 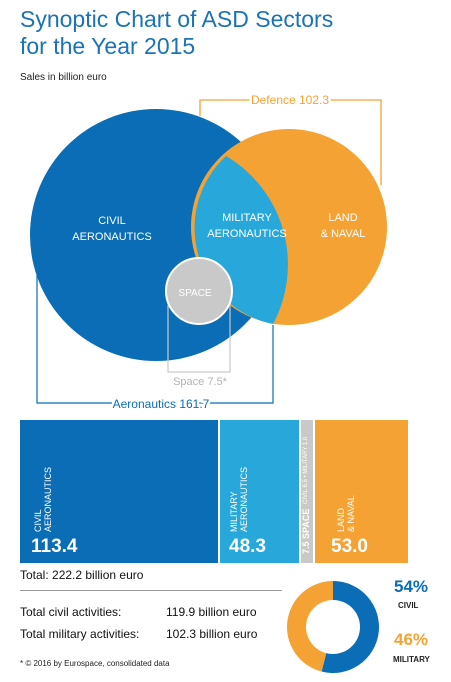 I want to click on donut-slice-military, so click(x=310, y=626).